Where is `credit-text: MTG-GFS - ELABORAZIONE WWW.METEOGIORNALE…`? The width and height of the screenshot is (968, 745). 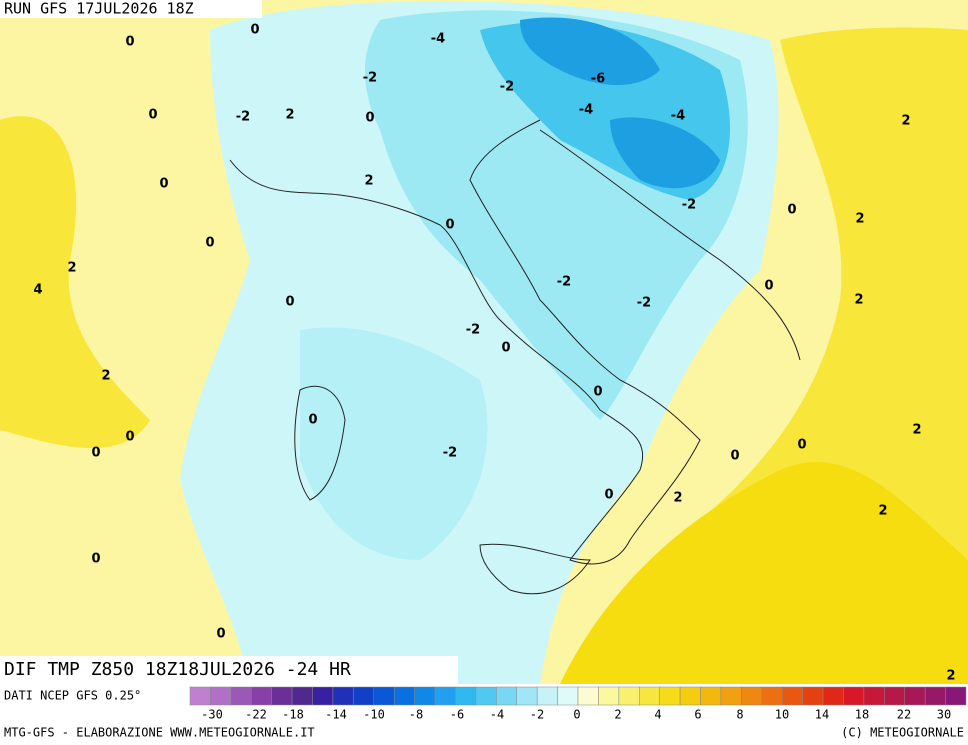
credit-text: MTG-GFS - ELABORAZIONE WWW.METEOGIORNALE… is located at coordinates (159, 733).